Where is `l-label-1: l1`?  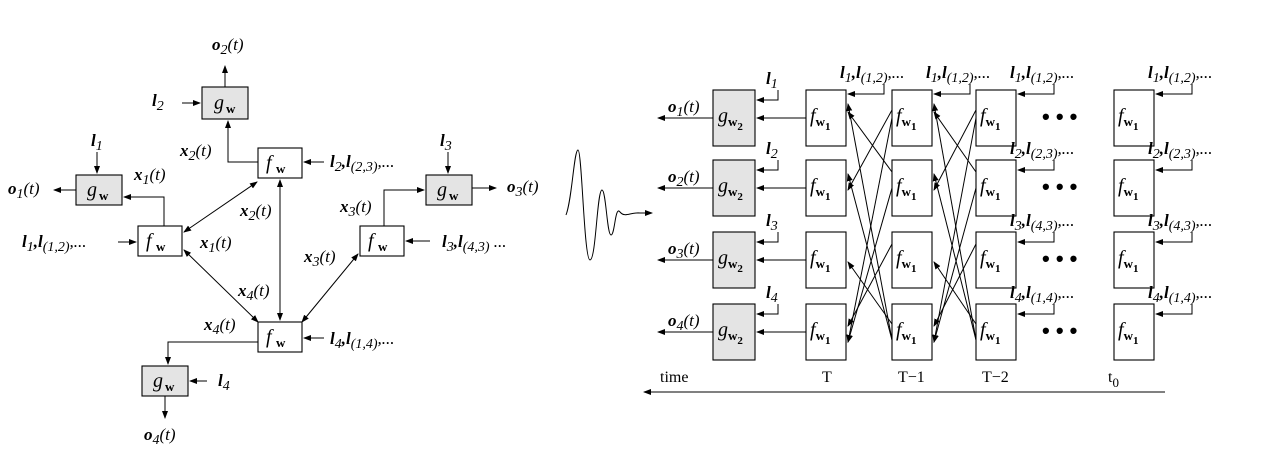 l-label-1: l1 is located at coordinates (772, 80).